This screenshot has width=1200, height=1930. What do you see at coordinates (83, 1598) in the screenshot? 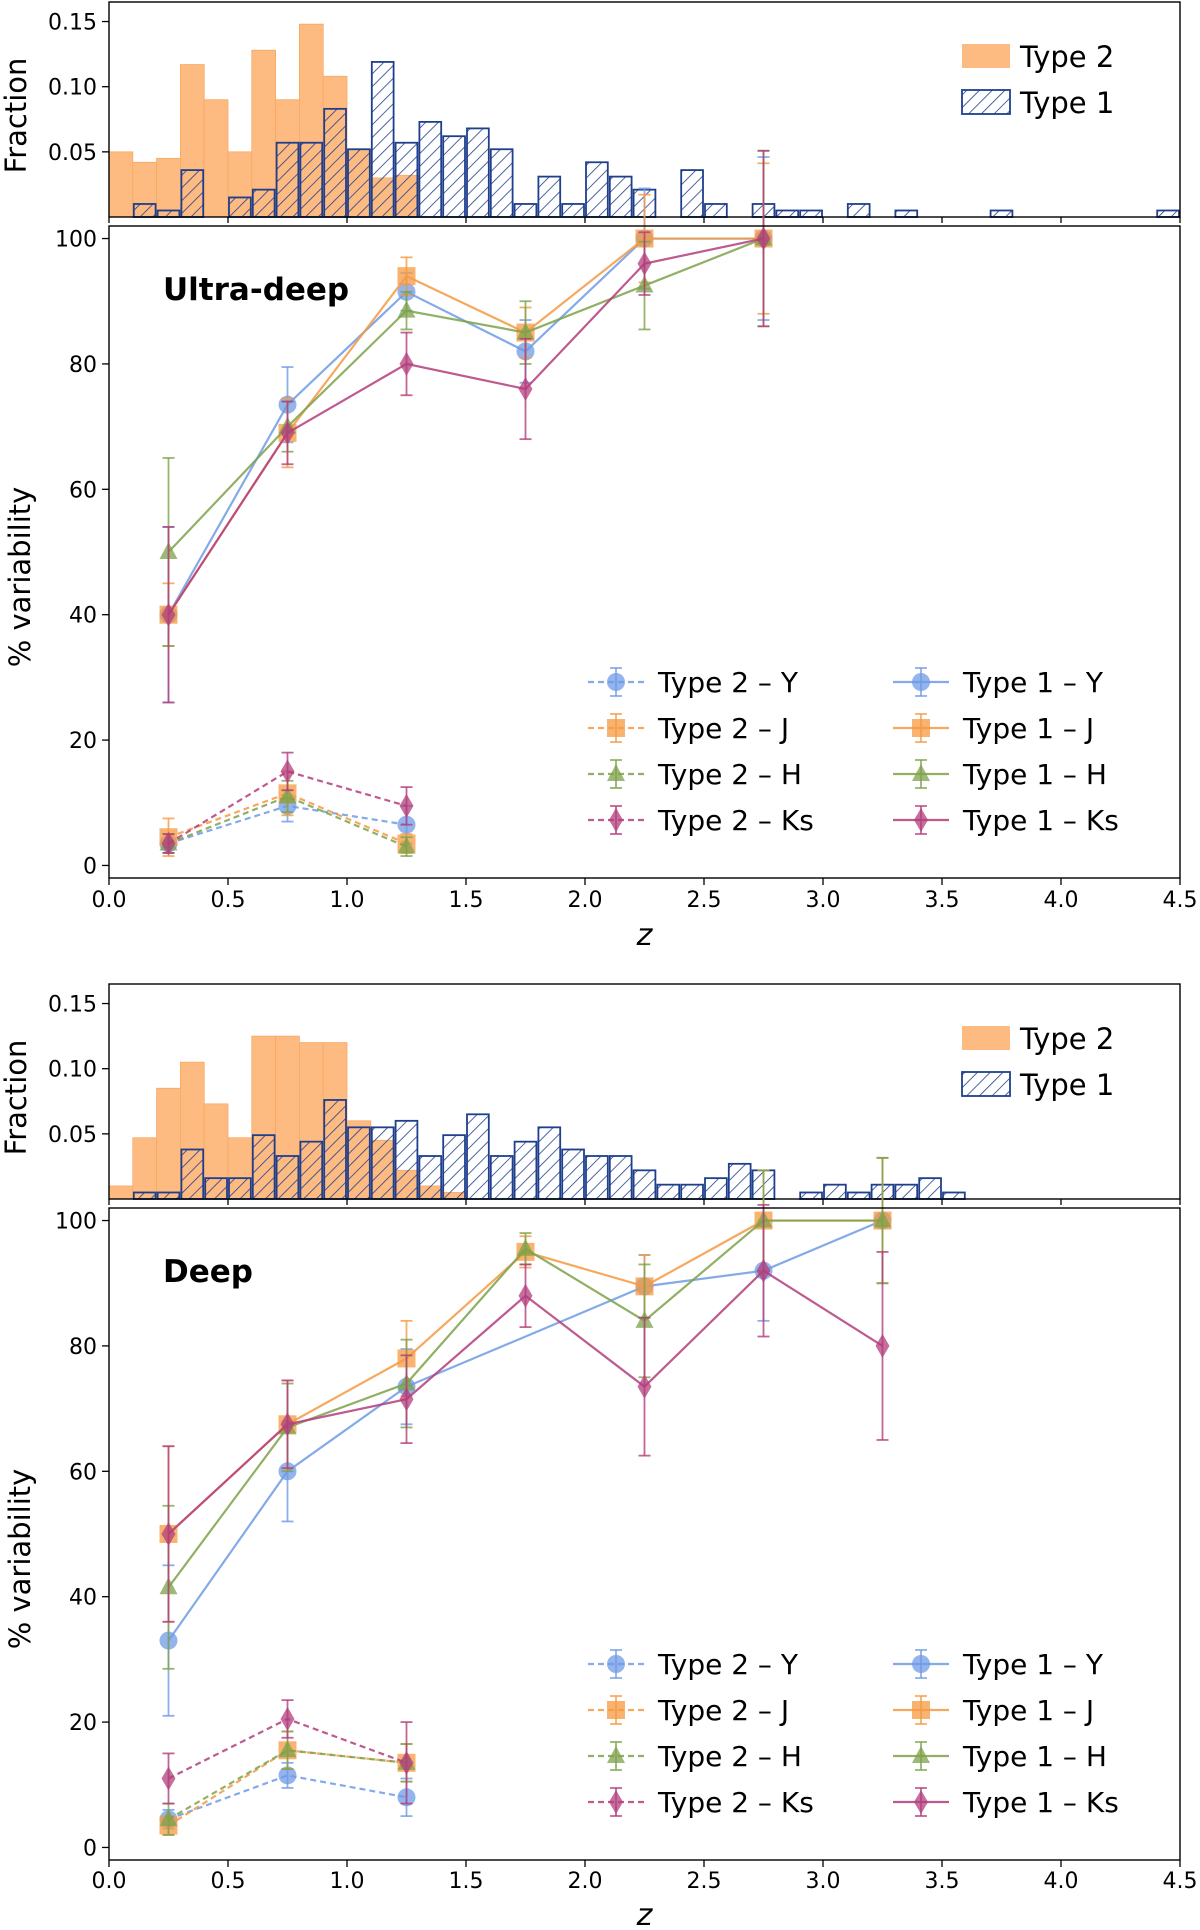
I see `y-tick-label: 40` at bounding box center [83, 1598].